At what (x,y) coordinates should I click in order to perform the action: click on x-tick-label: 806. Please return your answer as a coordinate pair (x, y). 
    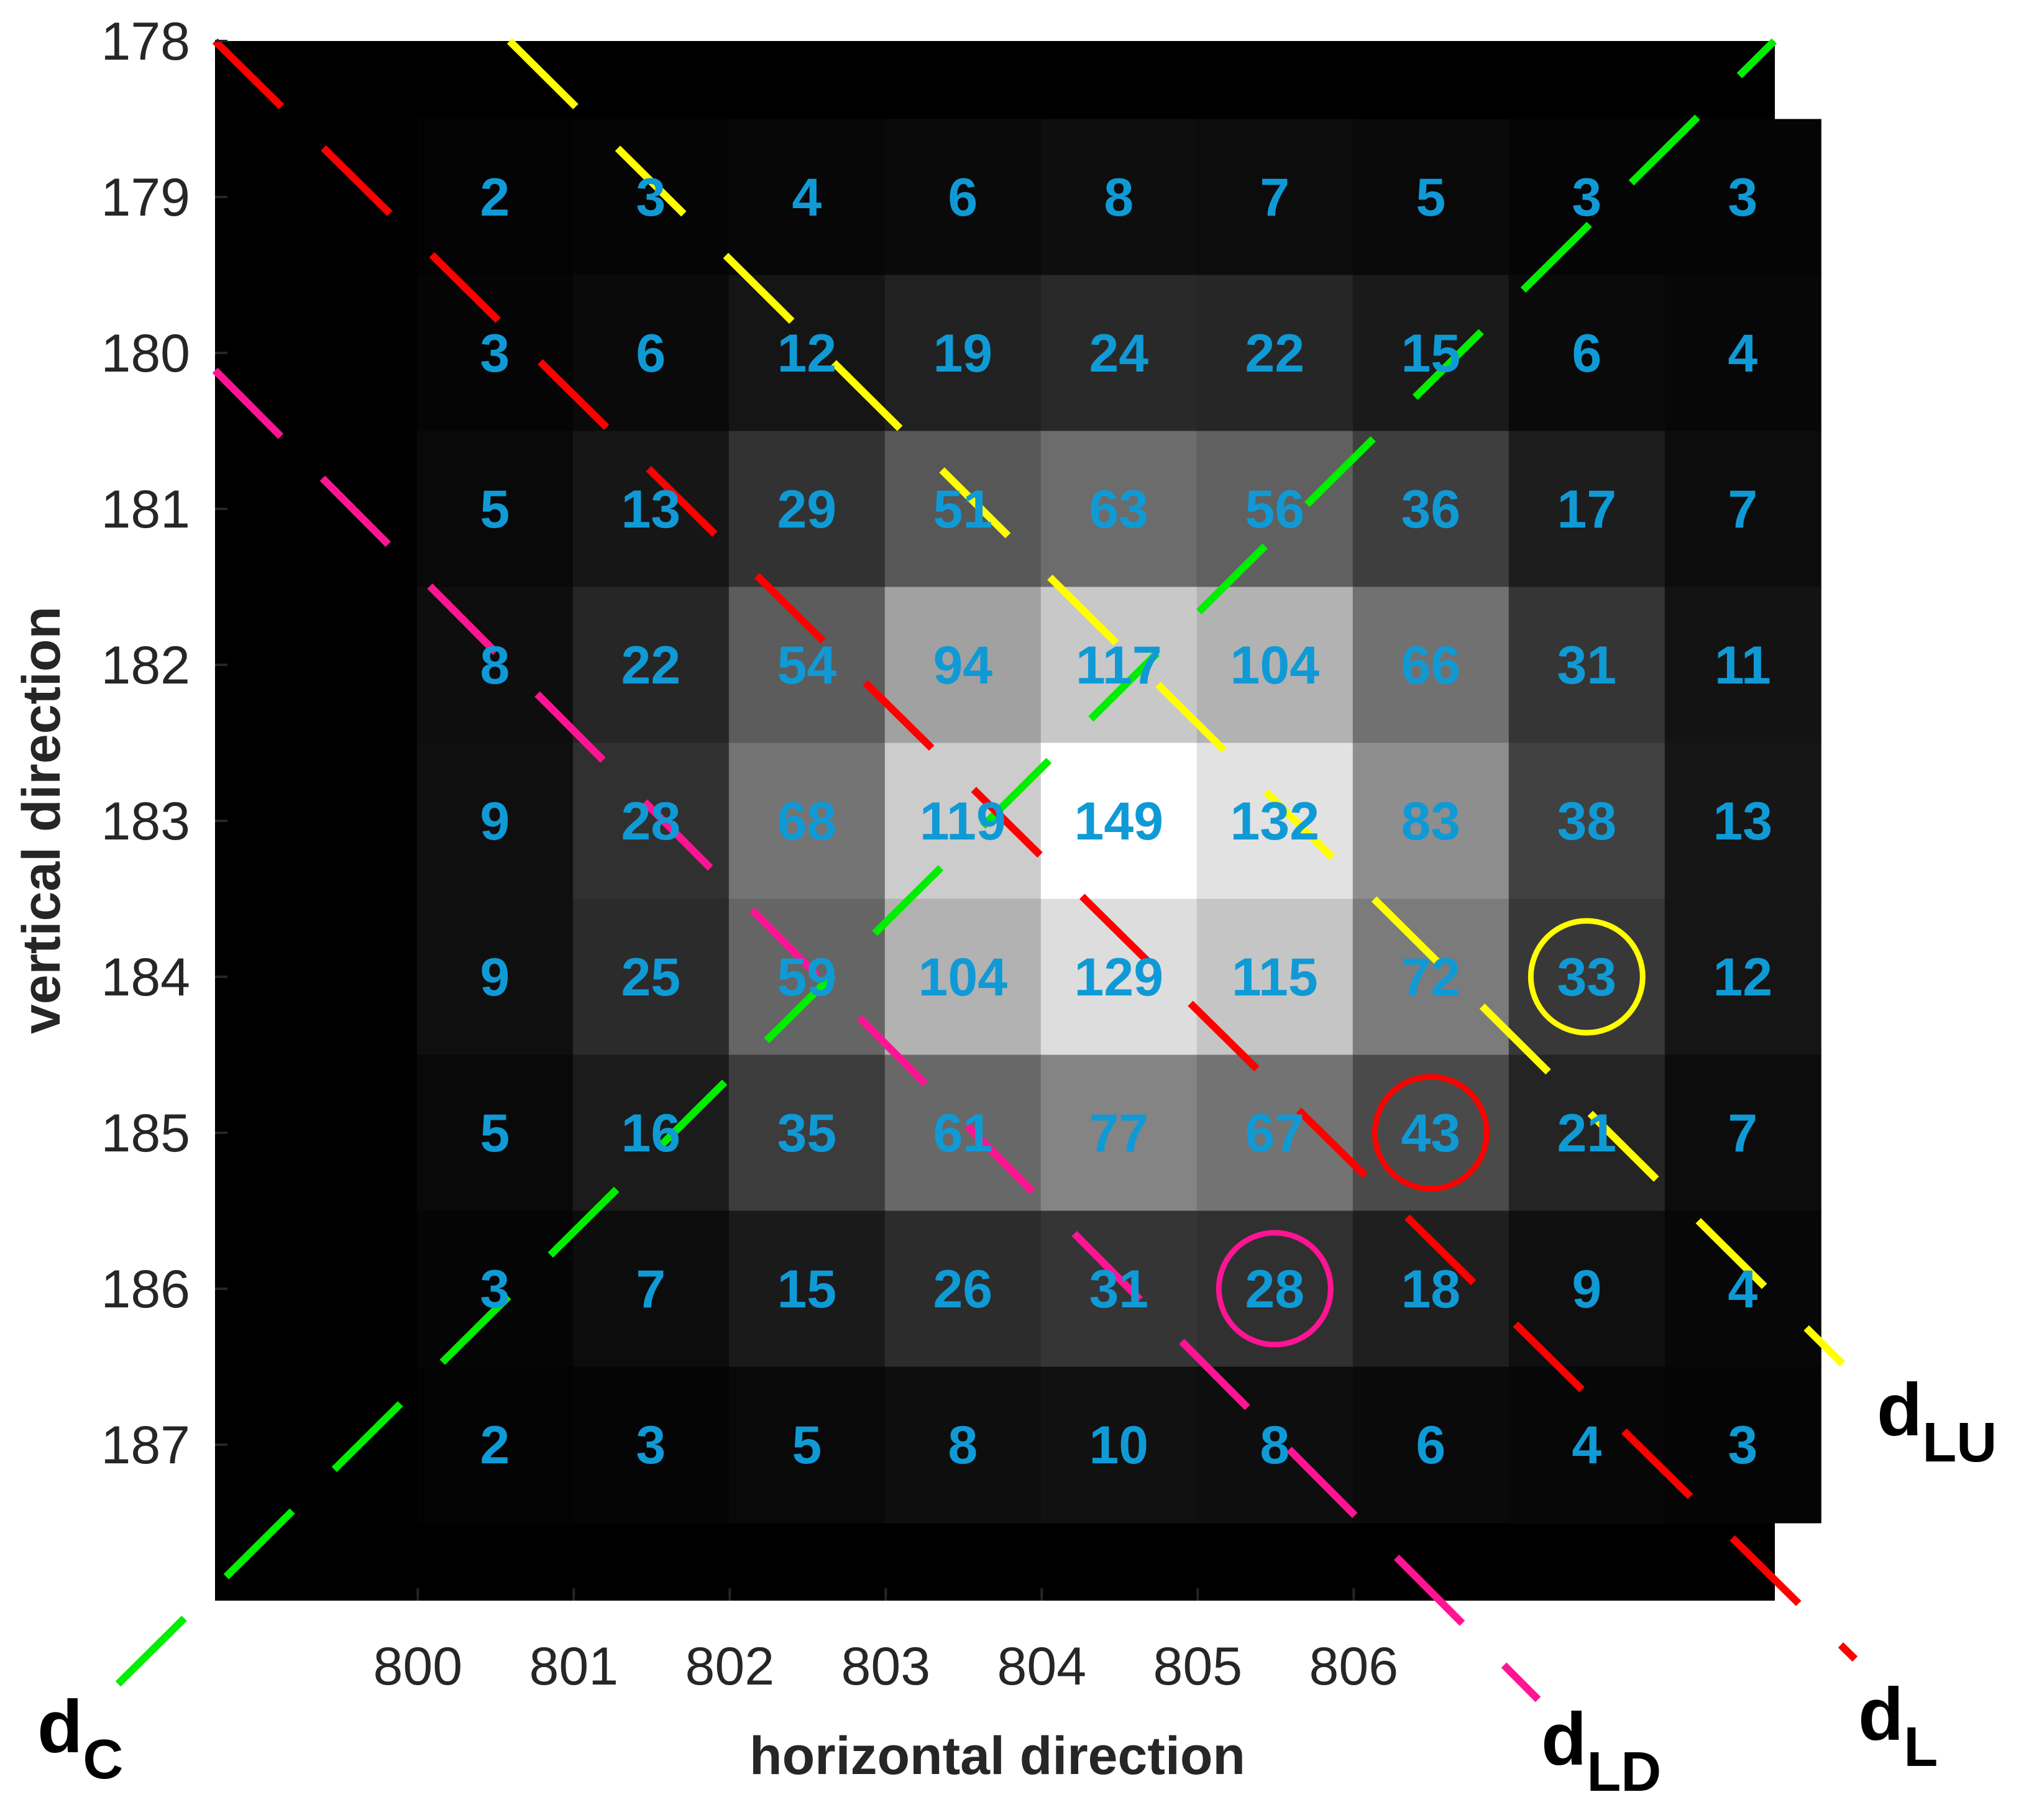
    Looking at the image, I should click on (1354, 1666).